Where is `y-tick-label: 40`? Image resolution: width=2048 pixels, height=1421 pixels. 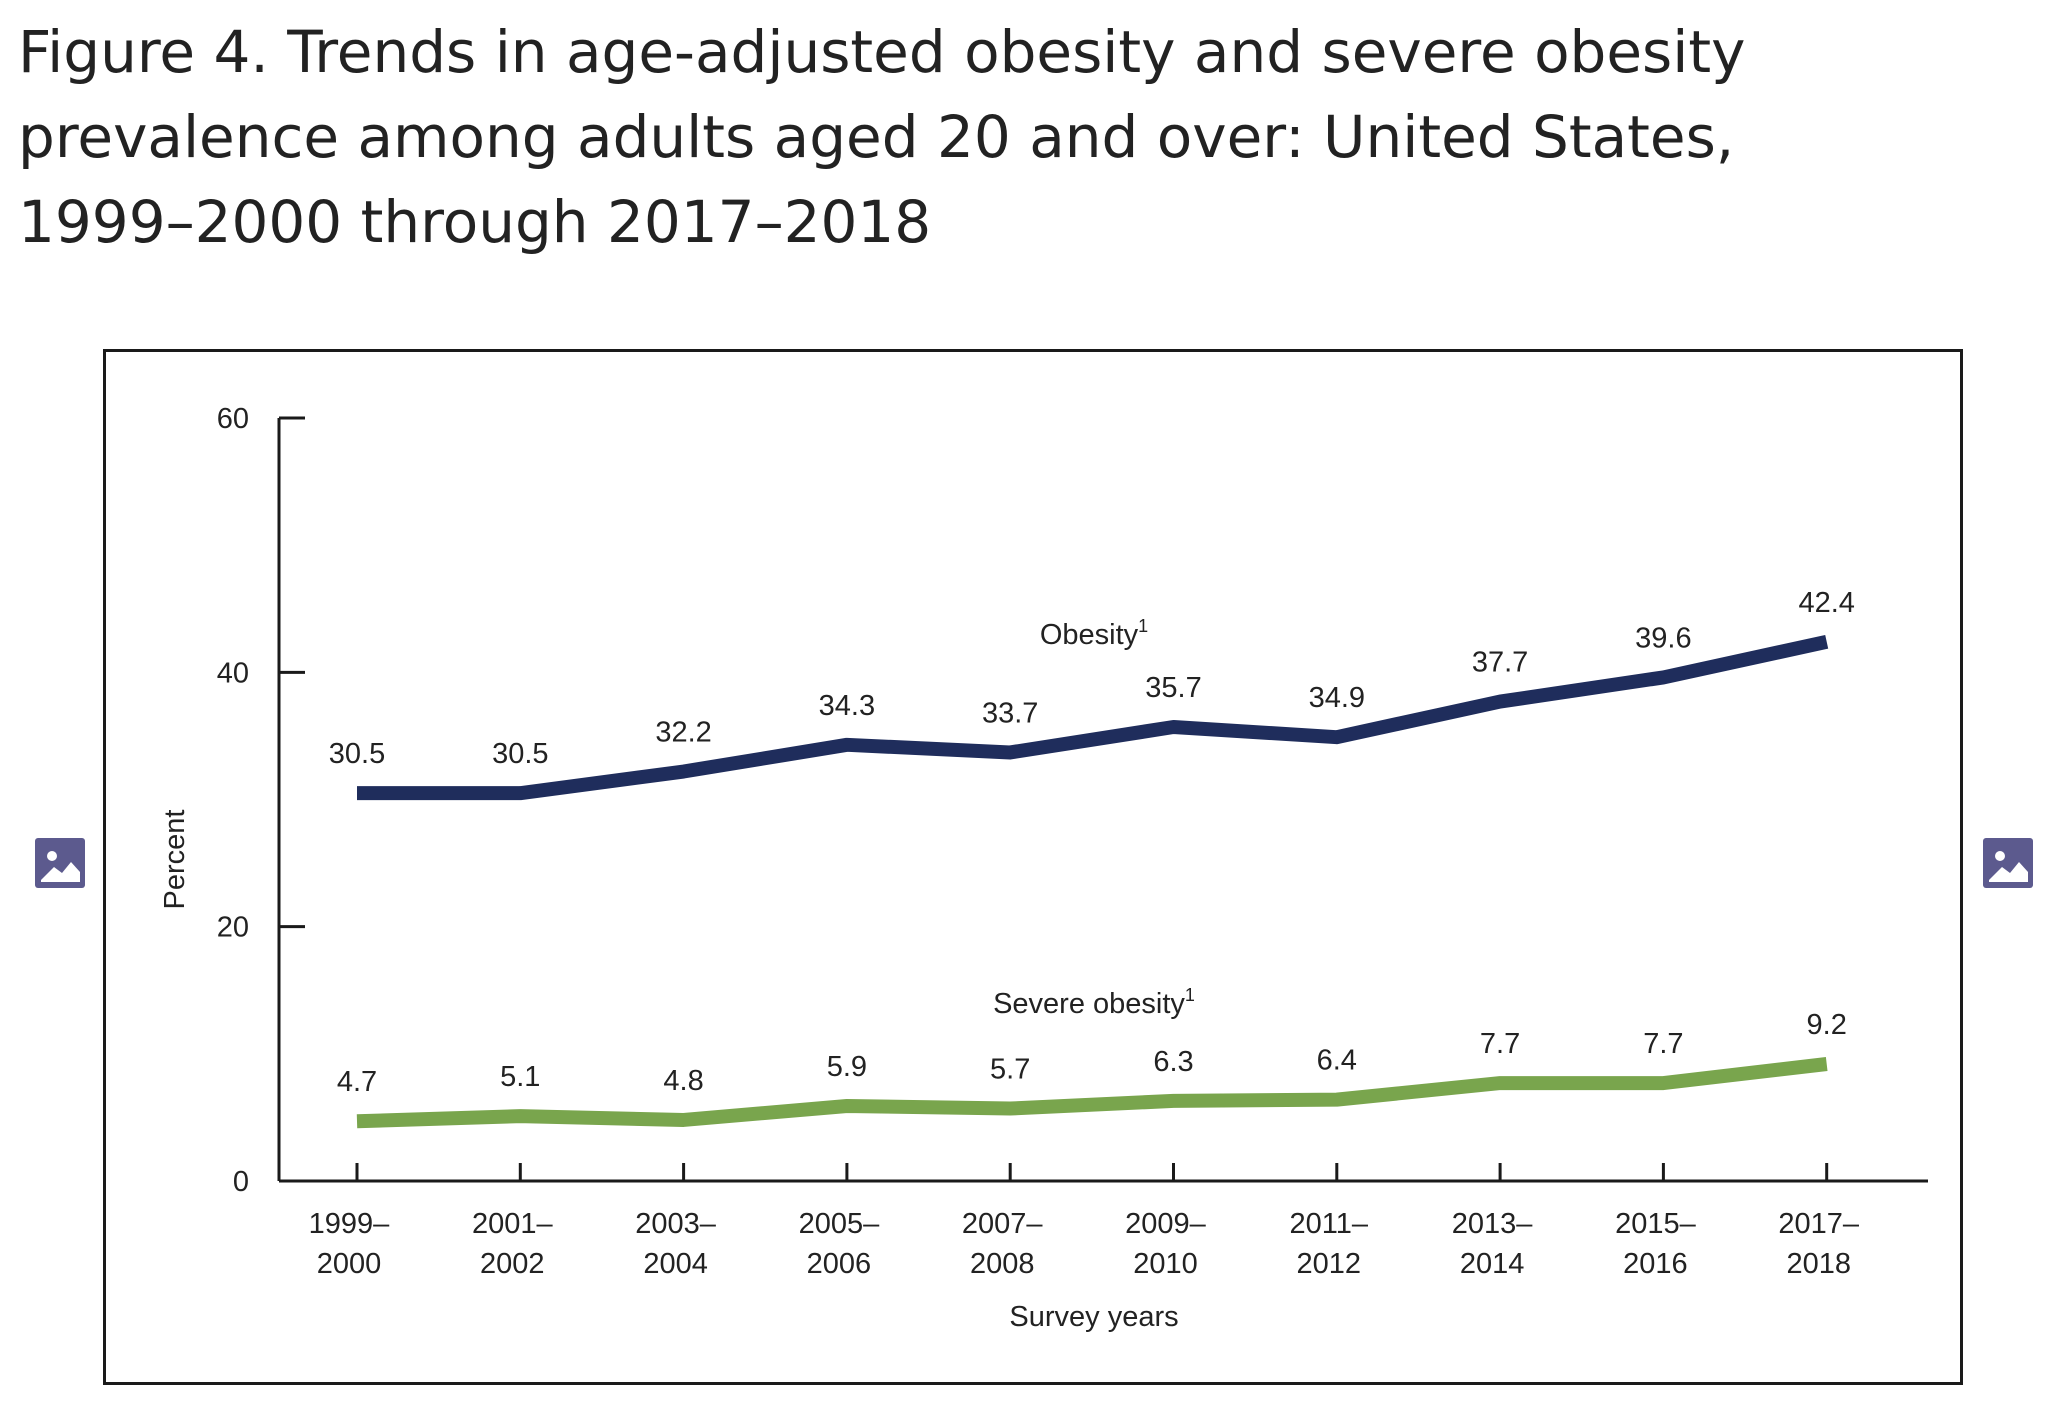
y-tick-label: 40 is located at coordinates (233, 673).